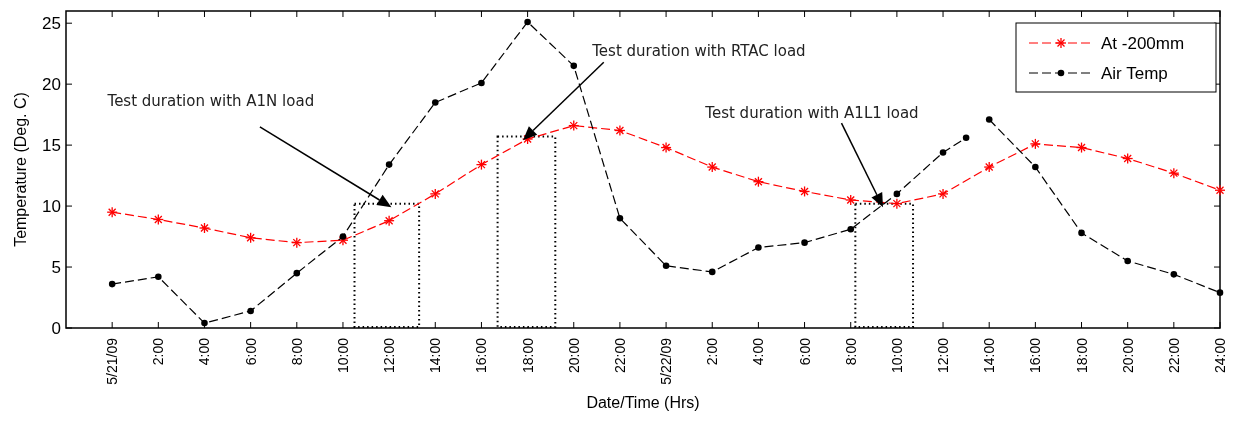 Image resolution: width=1233 pixels, height=422 pixels. I want to click on band-label: Test duration with A1N load, so click(210, 101).